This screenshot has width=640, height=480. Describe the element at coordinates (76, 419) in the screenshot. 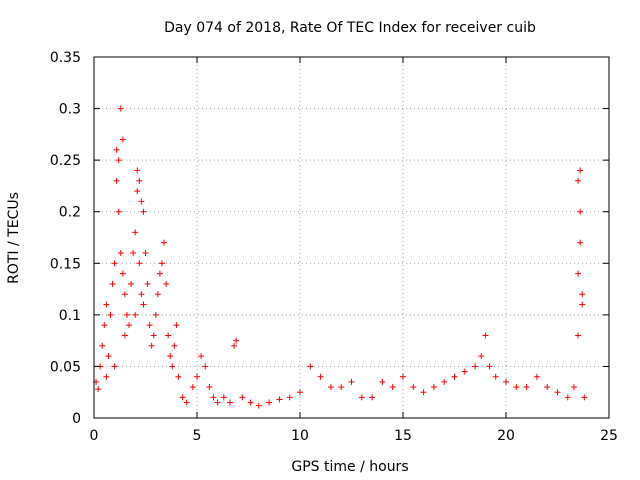

I see `y-tick-label: 0` at that location.